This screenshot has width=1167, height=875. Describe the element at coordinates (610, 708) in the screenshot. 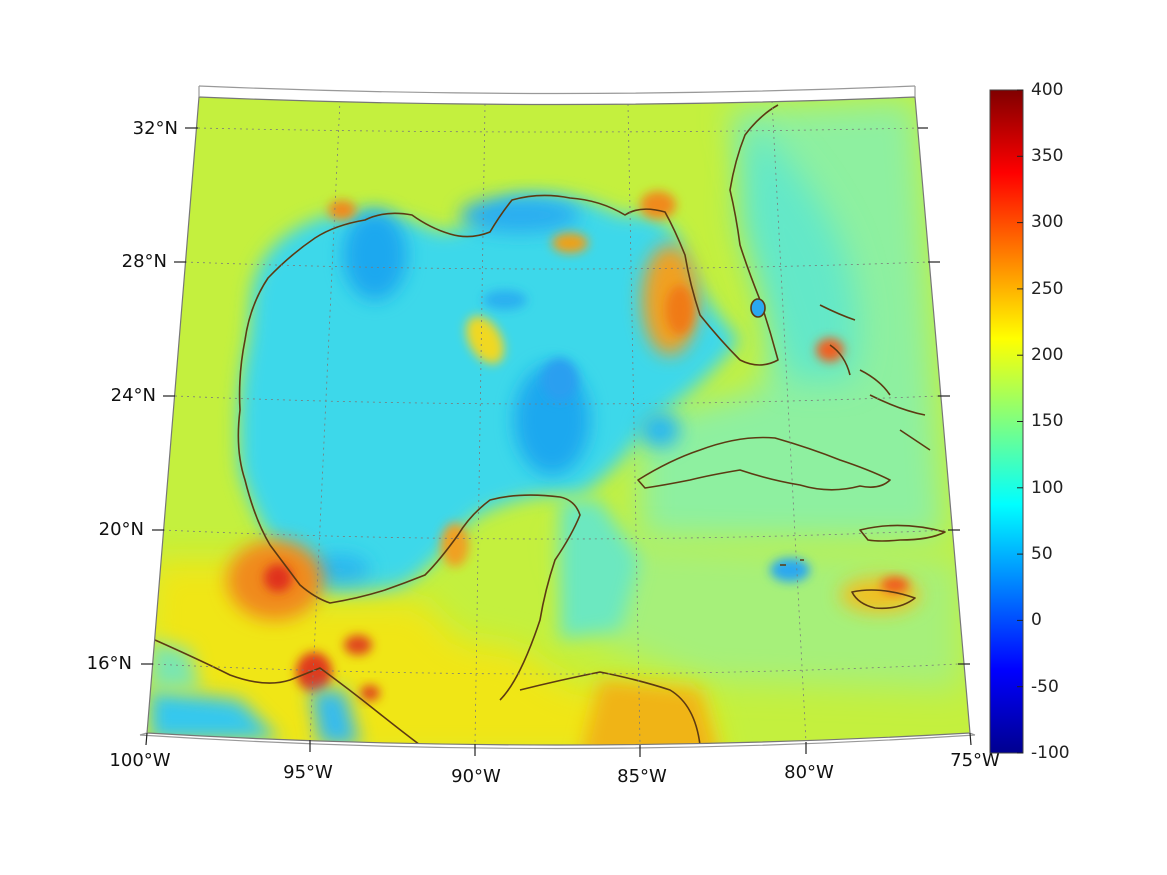

I see `honduras-coast` at that location.